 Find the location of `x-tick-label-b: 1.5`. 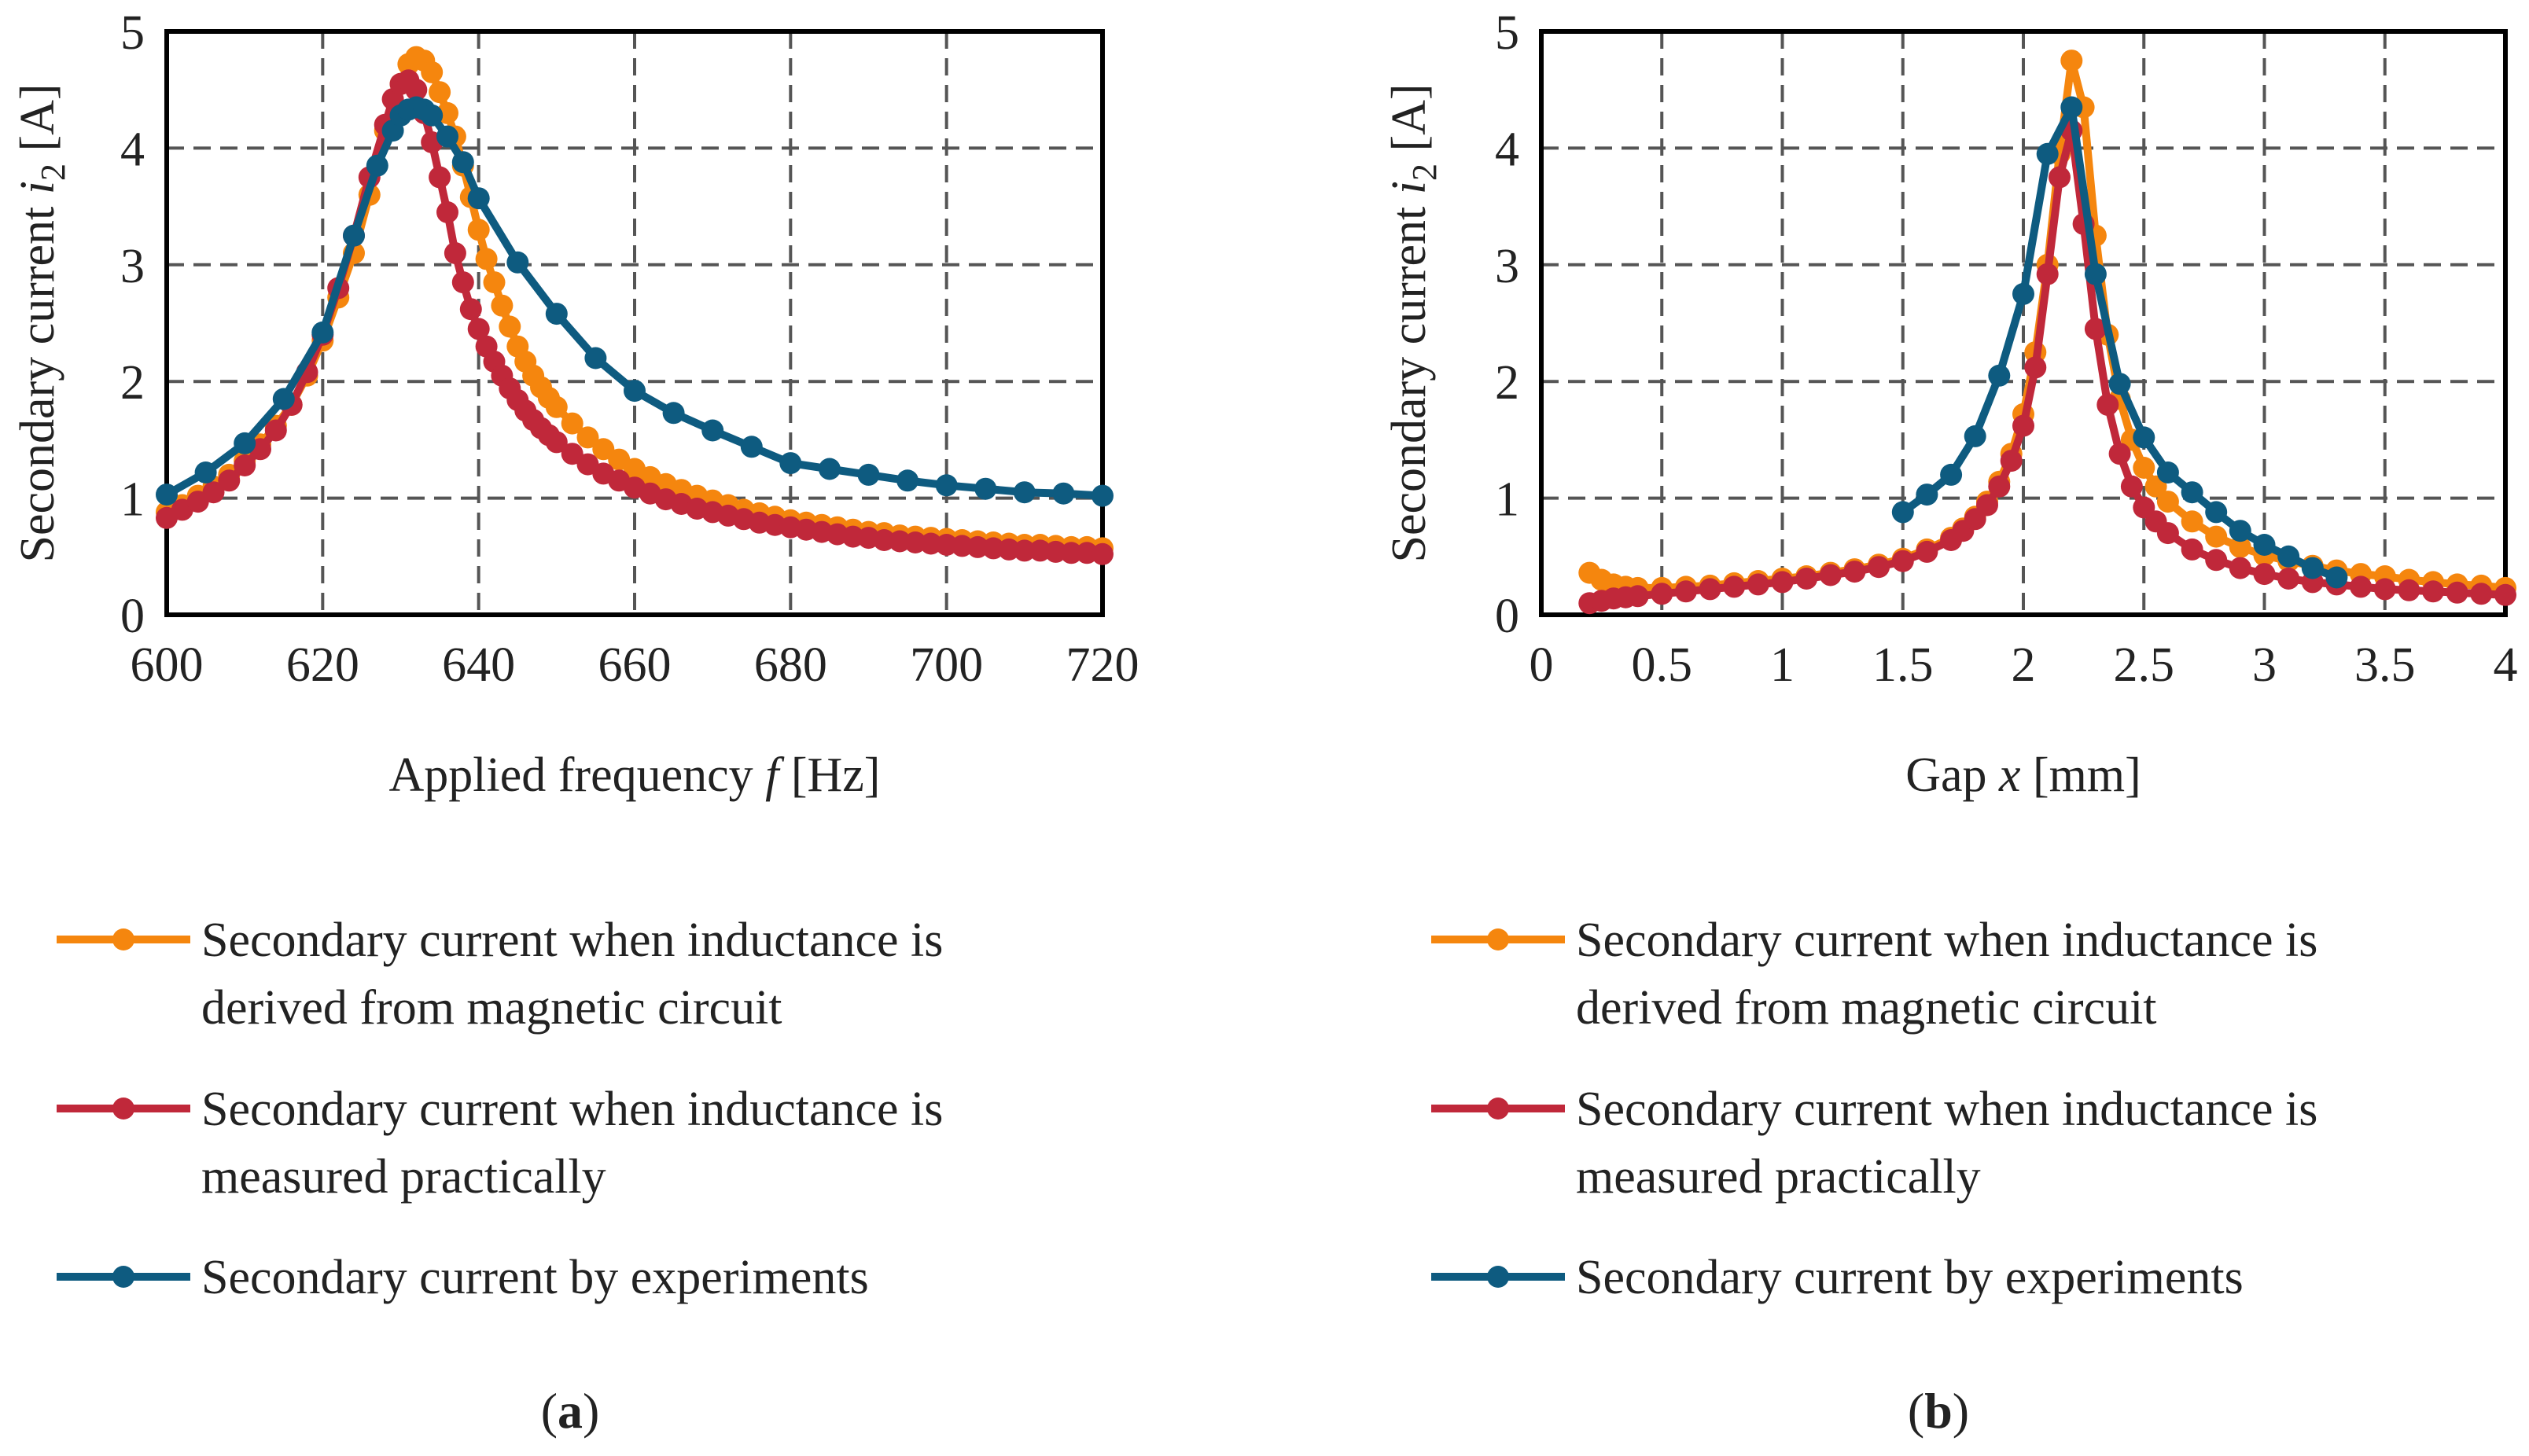

x-tick-label-b: 1.5 is located at coordinates (1903, 665).